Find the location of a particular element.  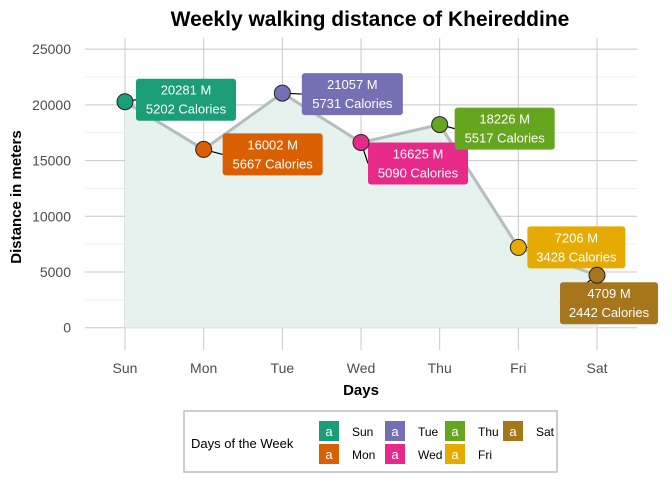

data-label-calories: 5517 Calories is located at coordinates (505, 138).